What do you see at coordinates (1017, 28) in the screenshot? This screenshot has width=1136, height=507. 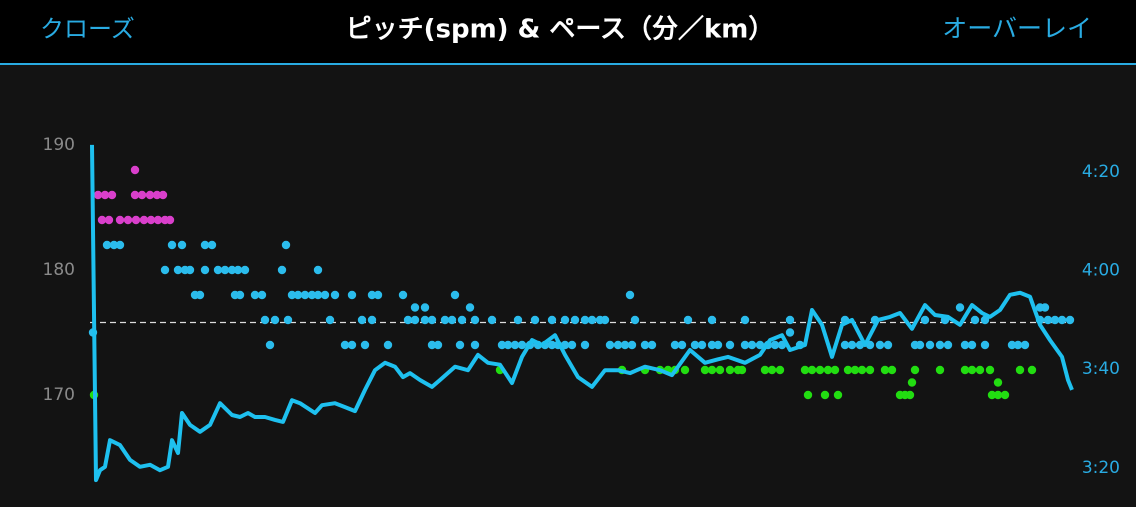 I see `overlay-button: オーバーレイ` at bounding box center [1017, 28].